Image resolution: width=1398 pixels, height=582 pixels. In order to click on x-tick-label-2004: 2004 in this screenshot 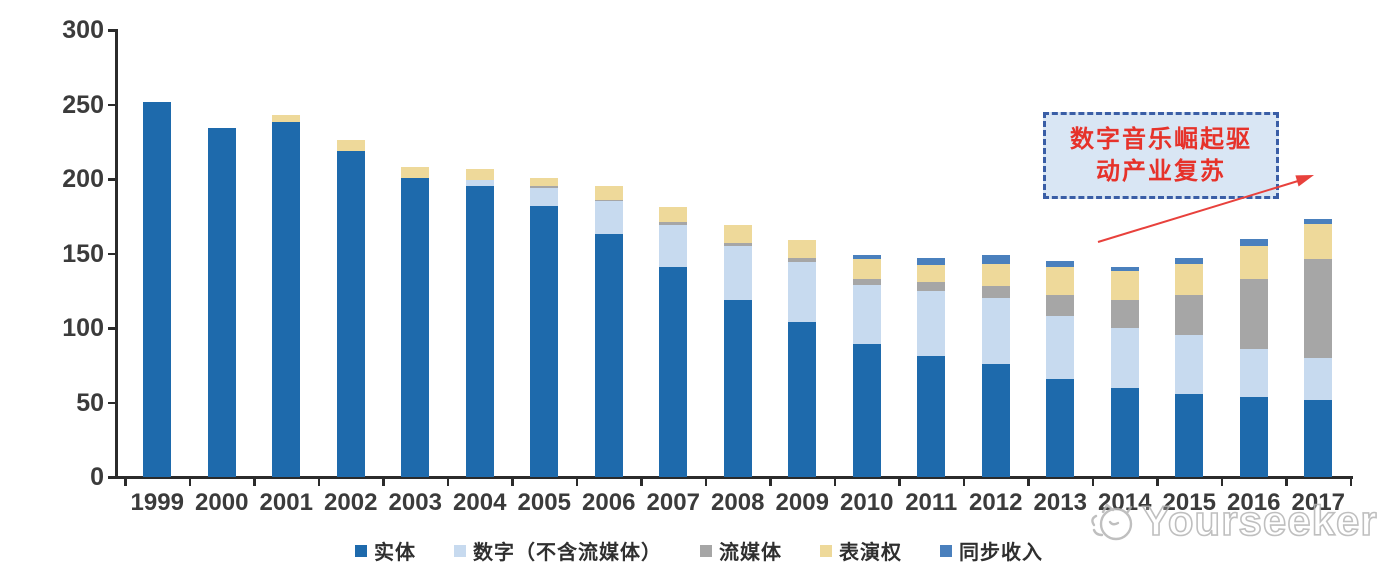, I will do `click(480, 502)`.